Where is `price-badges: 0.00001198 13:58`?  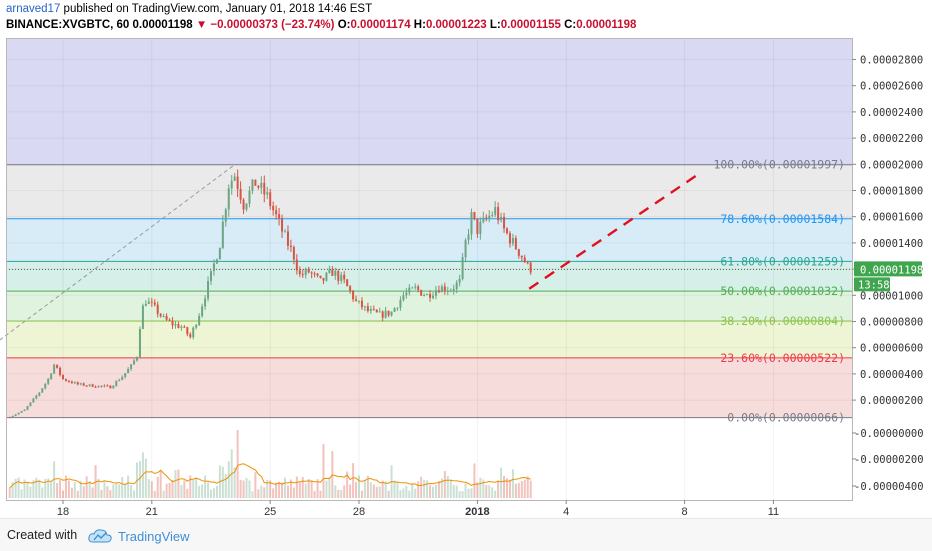
price-badges: 0.00001198 13:58 is located at coordinates (888, 276).